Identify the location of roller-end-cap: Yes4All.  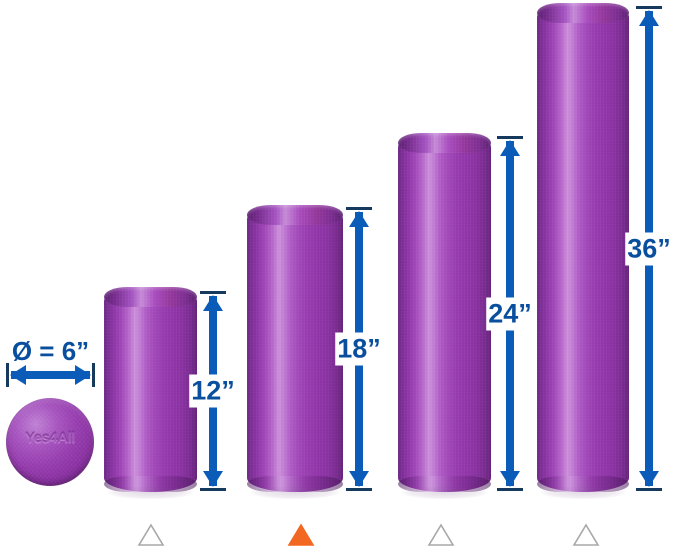
(50, 442).